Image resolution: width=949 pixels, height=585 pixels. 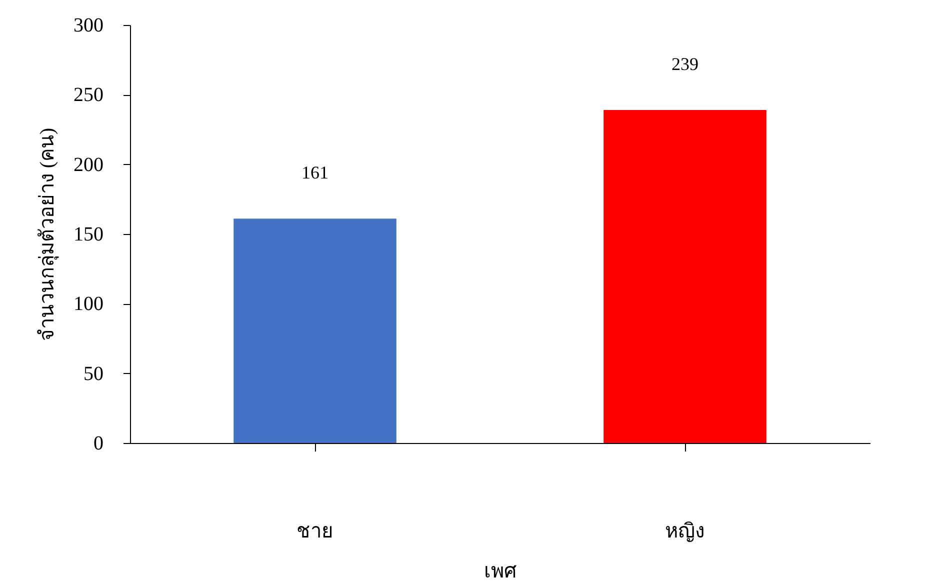 I want to click on y-tick-label: 200, so click(x=89, y=165).